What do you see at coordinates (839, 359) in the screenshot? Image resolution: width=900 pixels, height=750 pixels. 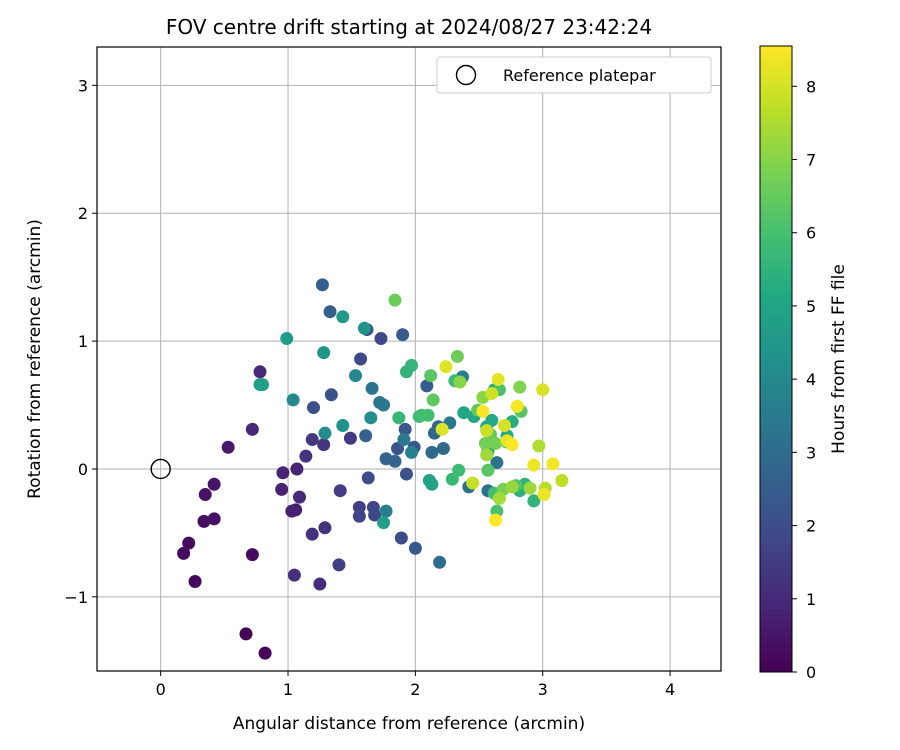 I see `colorbar-label: Hours from first FF file` at bounding box center [839, 359].